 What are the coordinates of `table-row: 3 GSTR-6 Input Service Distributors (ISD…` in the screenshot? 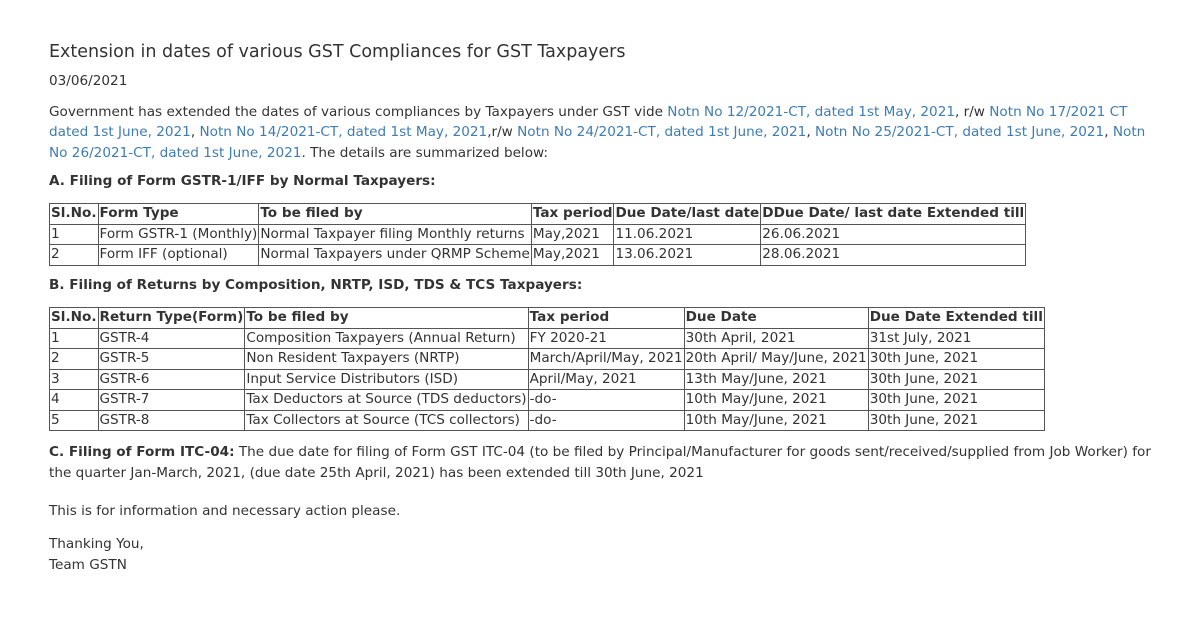 It's located at (547, 379).